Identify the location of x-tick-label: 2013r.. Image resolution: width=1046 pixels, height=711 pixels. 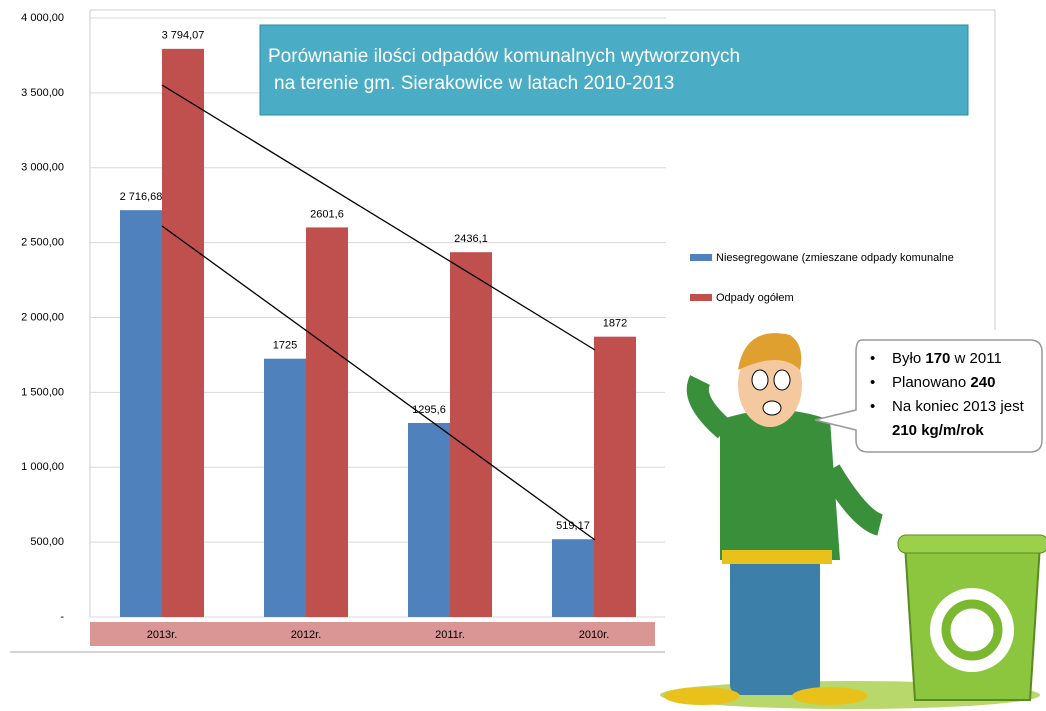
(162, 635).